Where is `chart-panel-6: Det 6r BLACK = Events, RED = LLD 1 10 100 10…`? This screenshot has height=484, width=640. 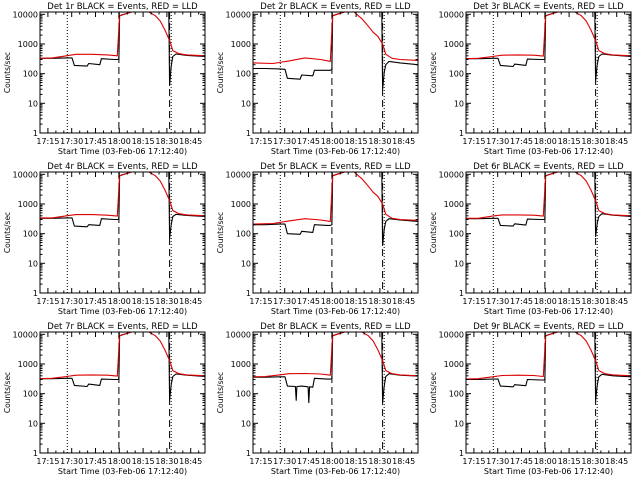
chart-panel-6: Det 6r BLACK = Events, RED = LLD 1 10 100 10… is located at coordinates (530, 239).